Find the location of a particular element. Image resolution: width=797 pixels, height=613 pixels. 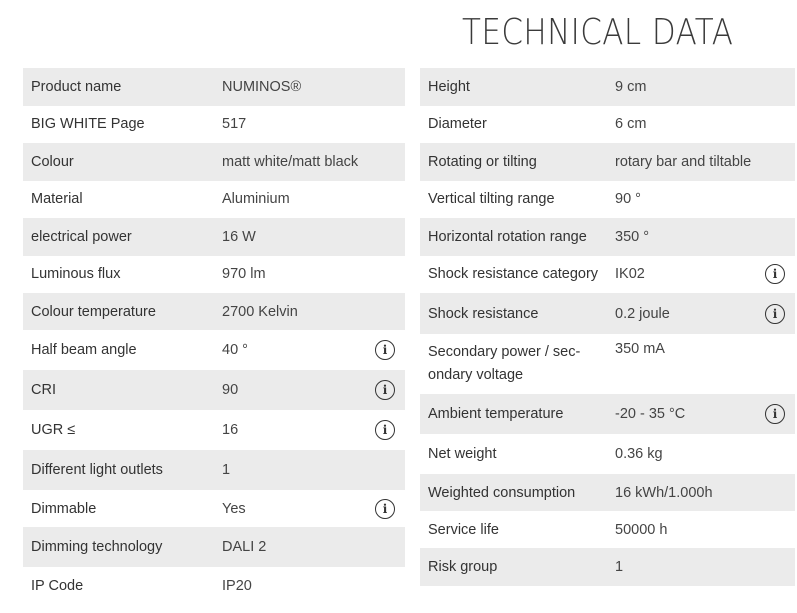

spec-value: IP20 is located at coordinates (237, 585).